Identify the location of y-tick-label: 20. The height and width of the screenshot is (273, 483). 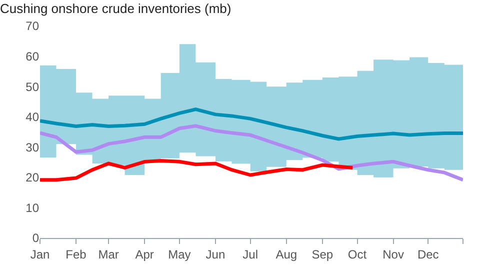
(33, 177).